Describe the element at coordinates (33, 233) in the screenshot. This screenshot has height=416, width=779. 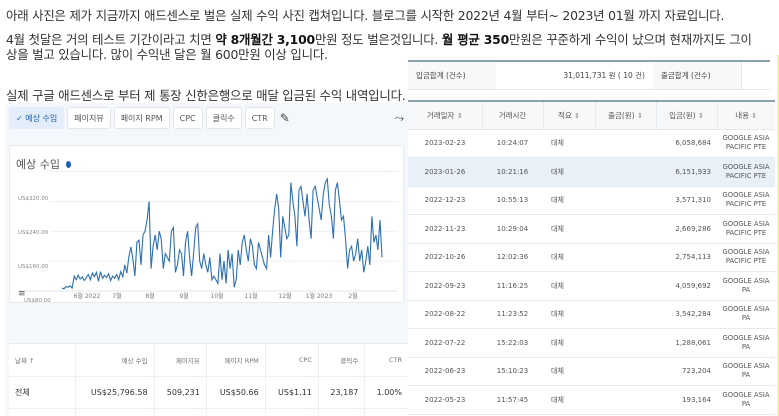
I see `y-tick-label: US$240.00` at that location.